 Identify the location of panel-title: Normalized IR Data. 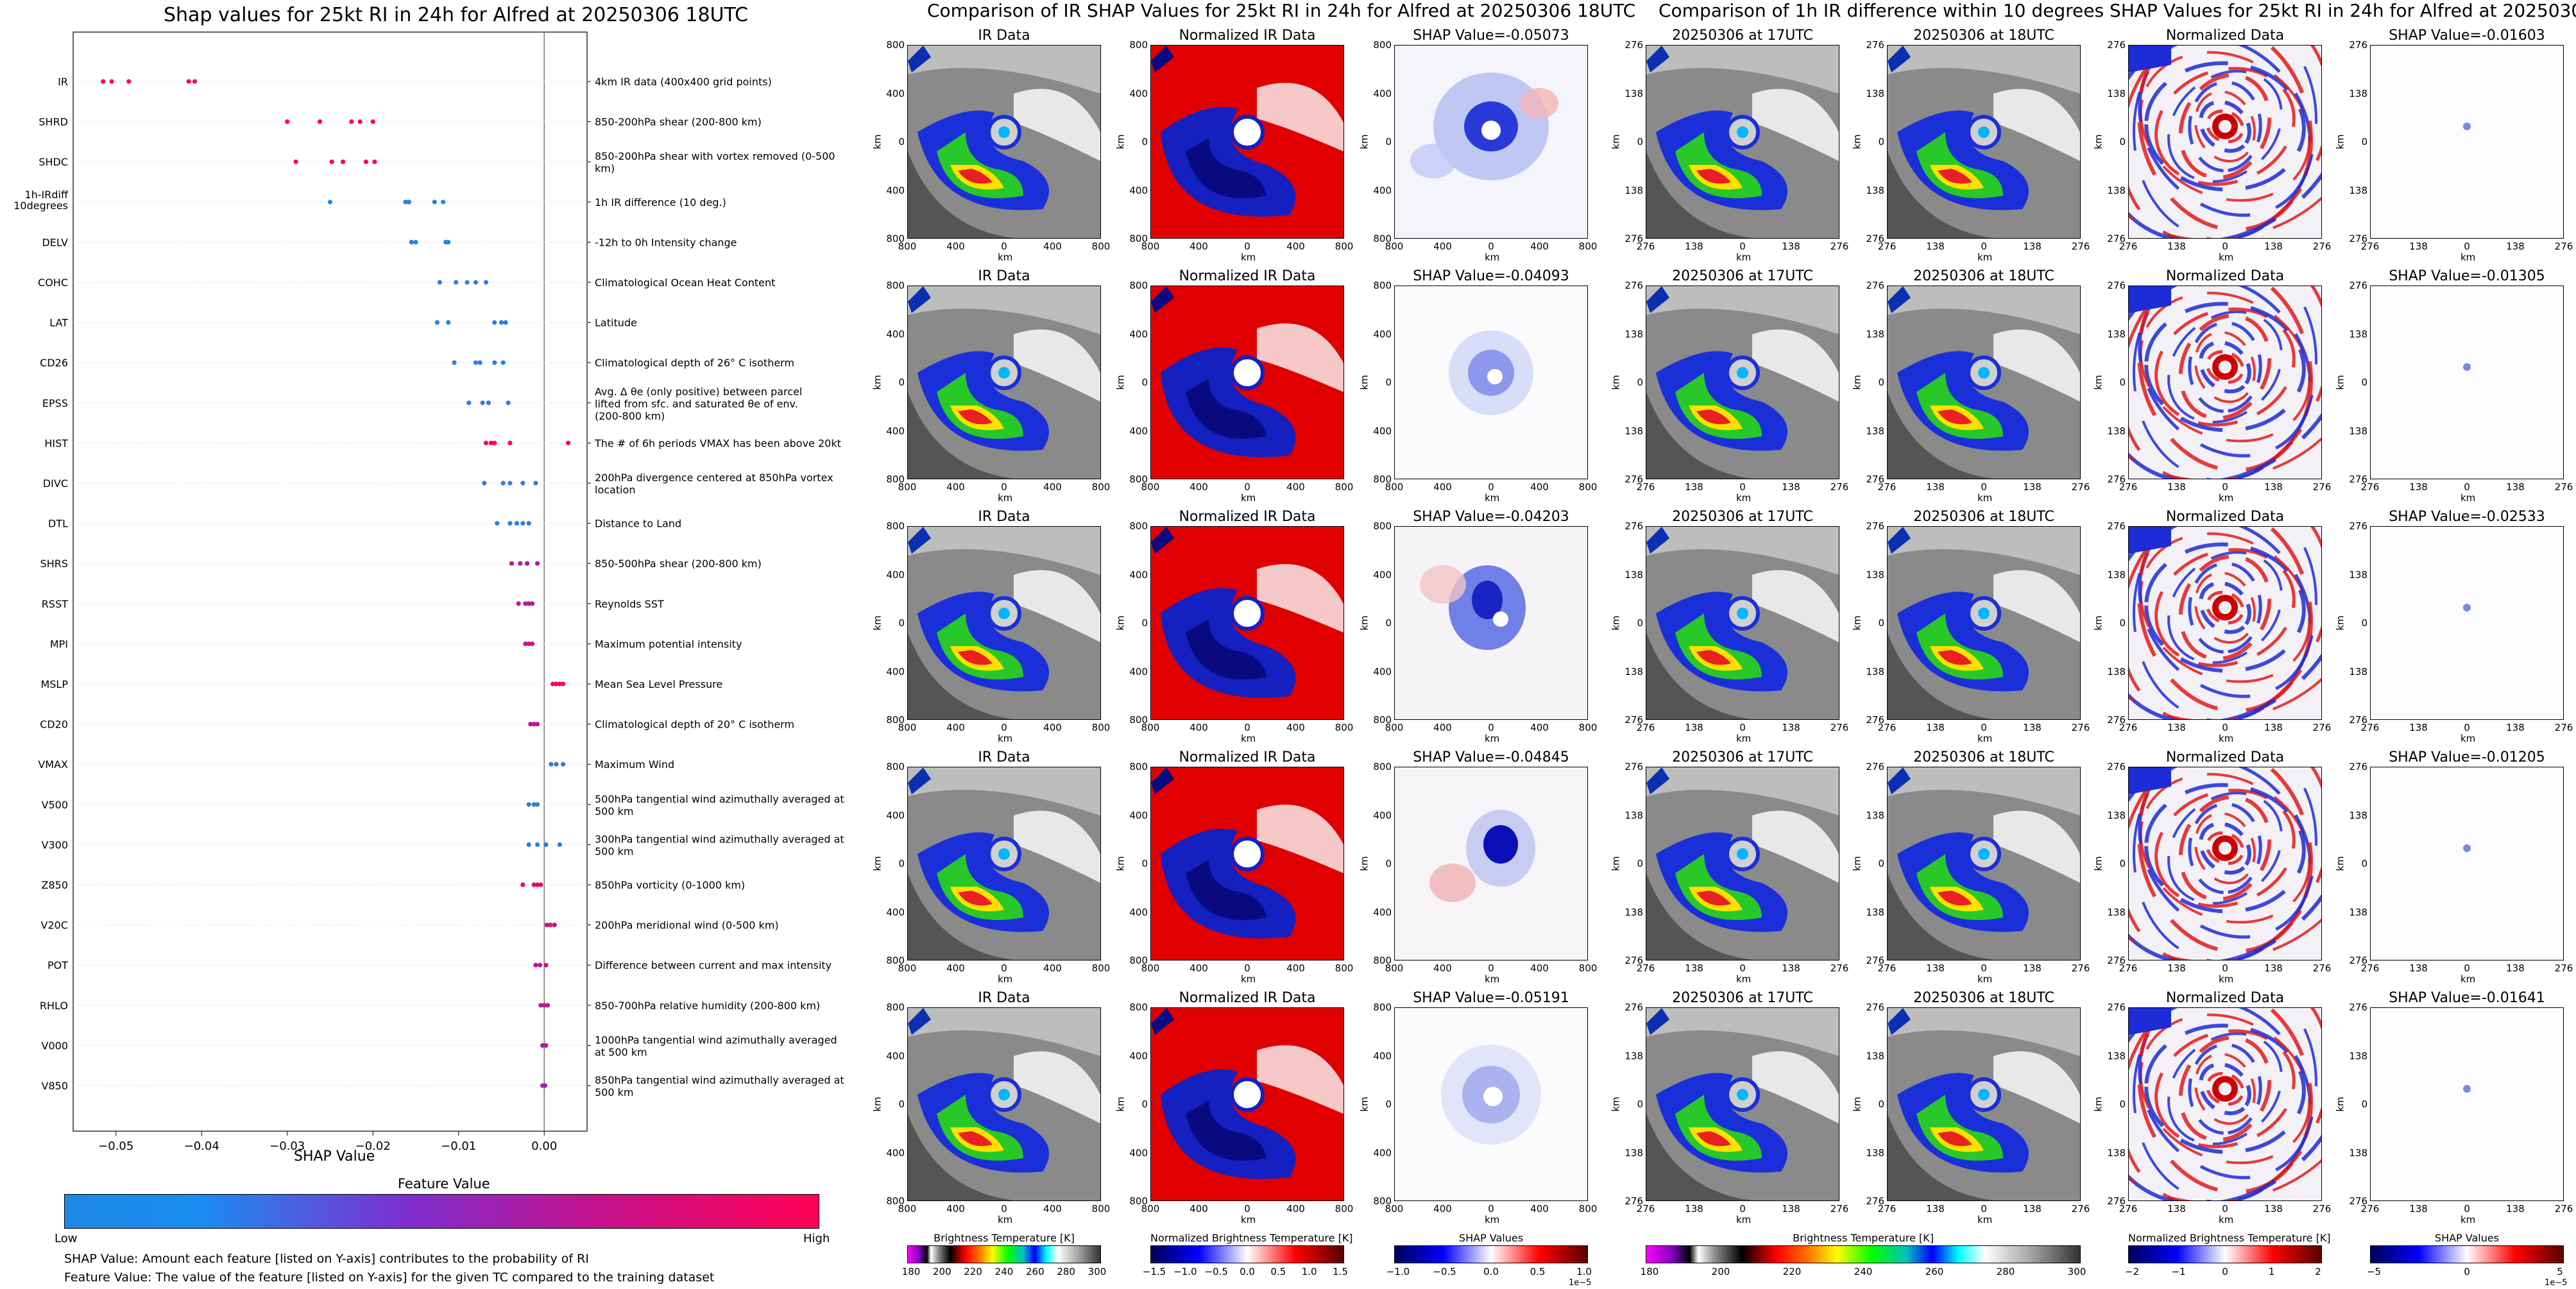
(1247, 757).